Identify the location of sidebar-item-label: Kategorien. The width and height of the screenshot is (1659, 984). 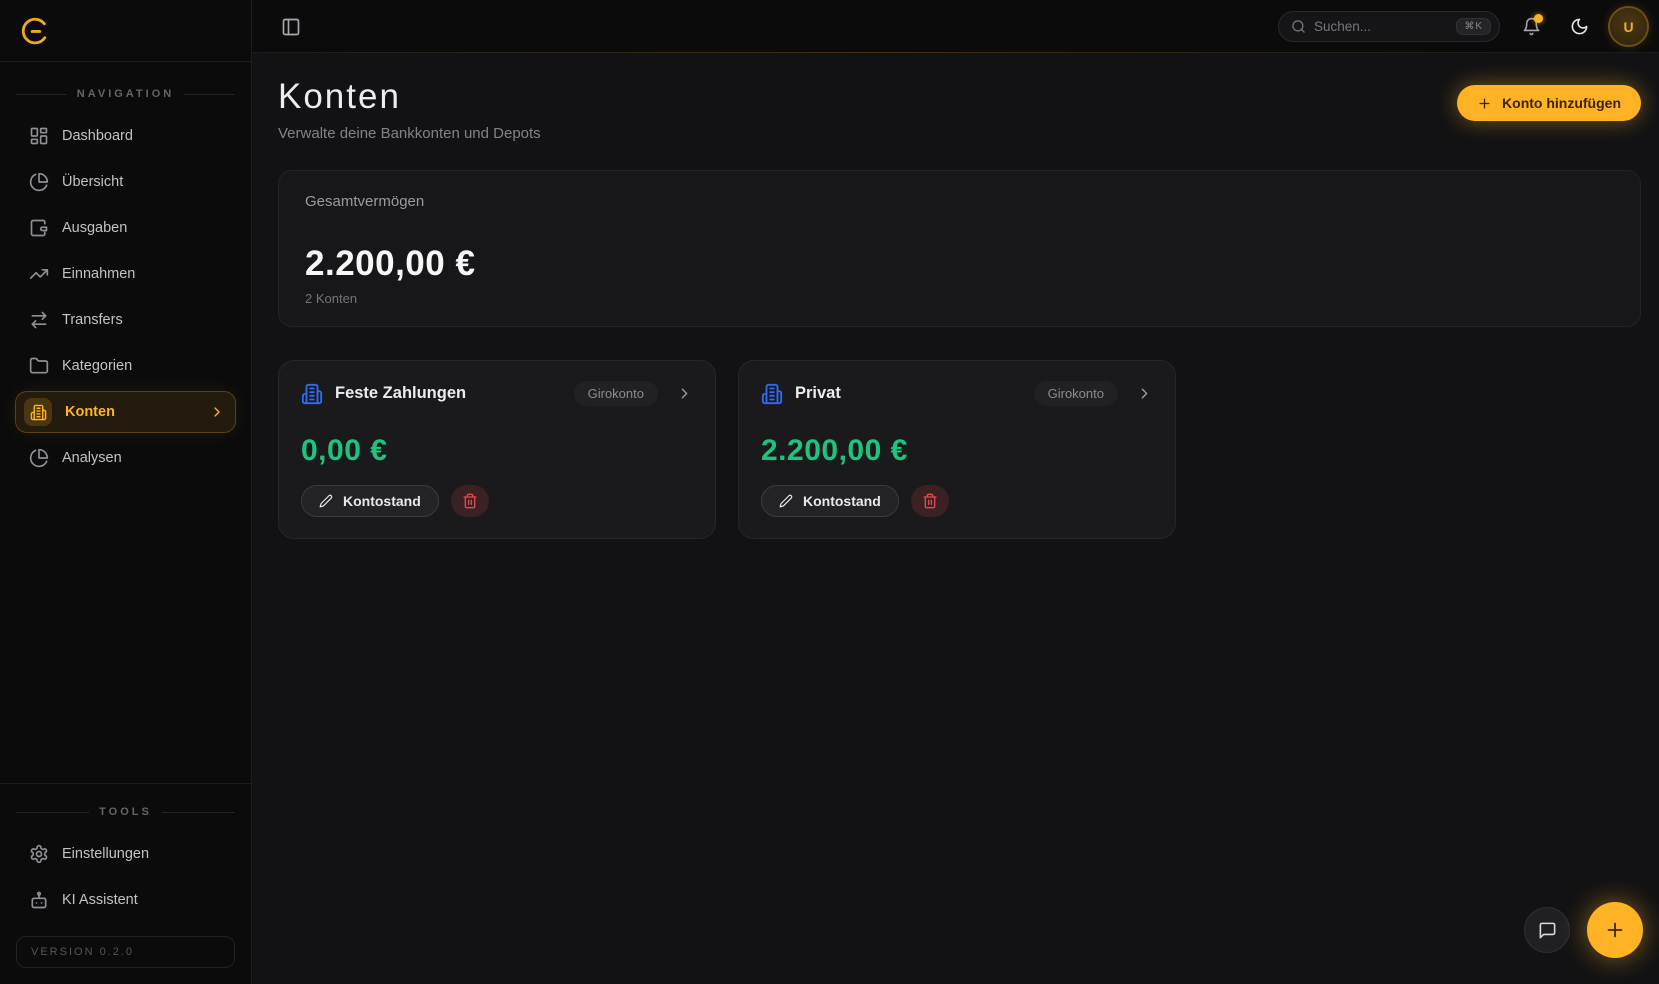
(97, 366).